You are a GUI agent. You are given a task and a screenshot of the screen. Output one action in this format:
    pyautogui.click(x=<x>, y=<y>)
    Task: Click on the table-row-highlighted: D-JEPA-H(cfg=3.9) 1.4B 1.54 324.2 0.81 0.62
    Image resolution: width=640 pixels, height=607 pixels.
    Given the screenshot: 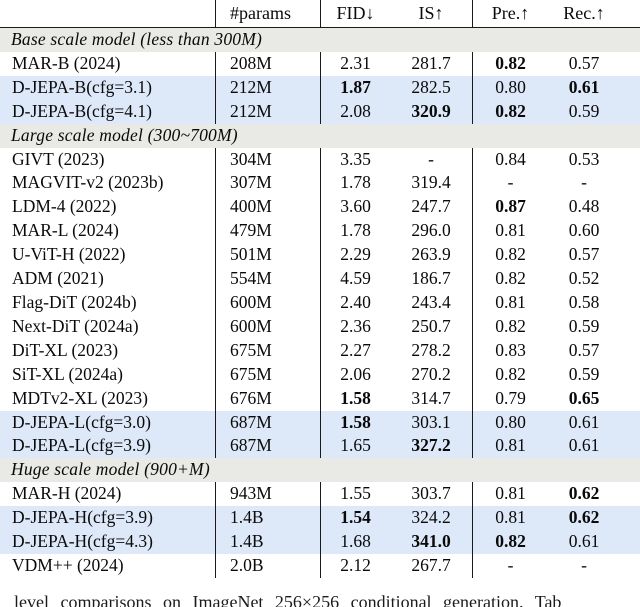 What is the action you would take?
    pyautogui.click(x=320, y=518)
    